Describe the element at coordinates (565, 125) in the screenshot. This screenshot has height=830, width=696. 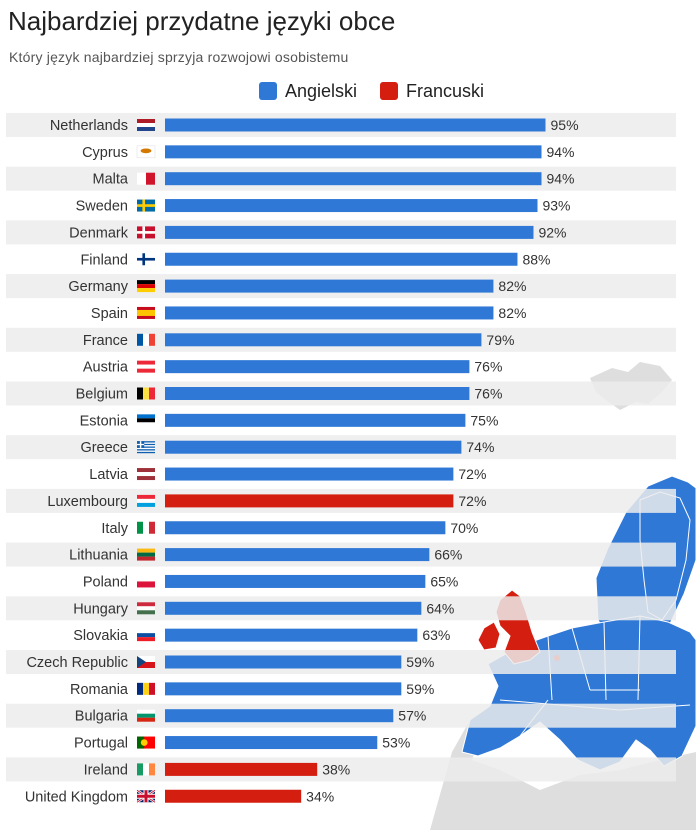
I see `value-label: 95%` at that location.